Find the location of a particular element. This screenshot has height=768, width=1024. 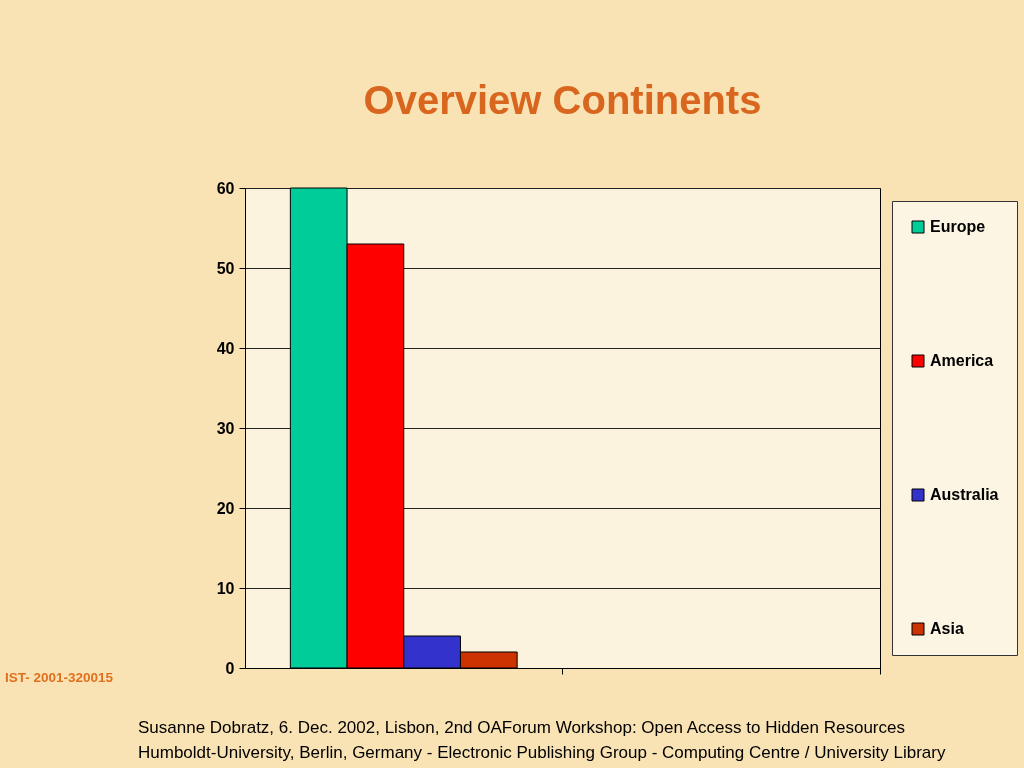

text: Susanne Dobratz, 6. Dec. 2002, Lisbon, 2nd OAForum Workshop: Open Access to Hidden Resources is located at coordinates (521, 727).